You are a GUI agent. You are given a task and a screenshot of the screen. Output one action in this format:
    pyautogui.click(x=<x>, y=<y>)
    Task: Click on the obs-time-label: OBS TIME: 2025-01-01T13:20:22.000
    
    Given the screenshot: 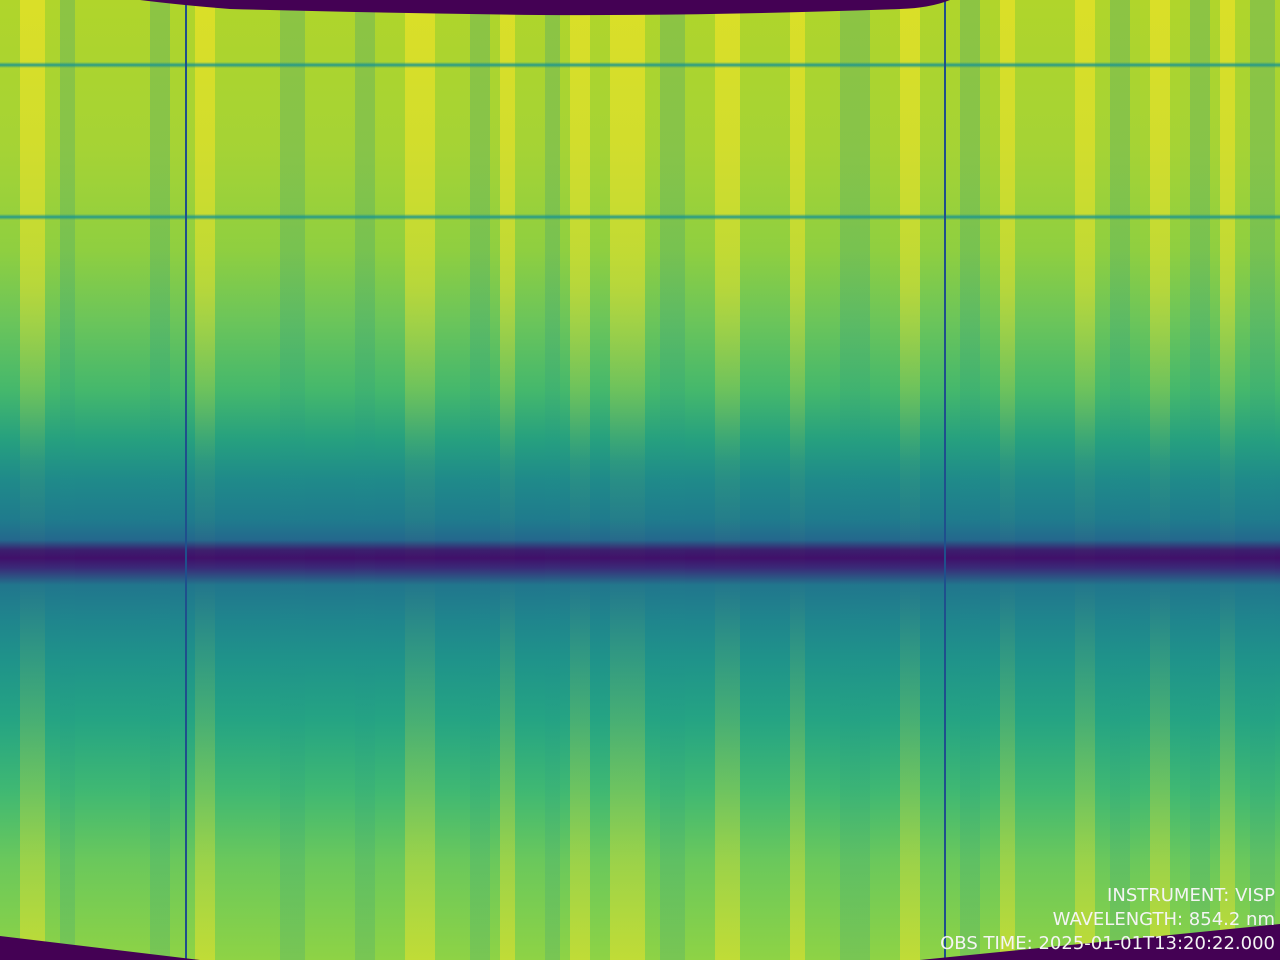 What is the action you would take?
    pyautogui.click(x=1107, y=943)
    